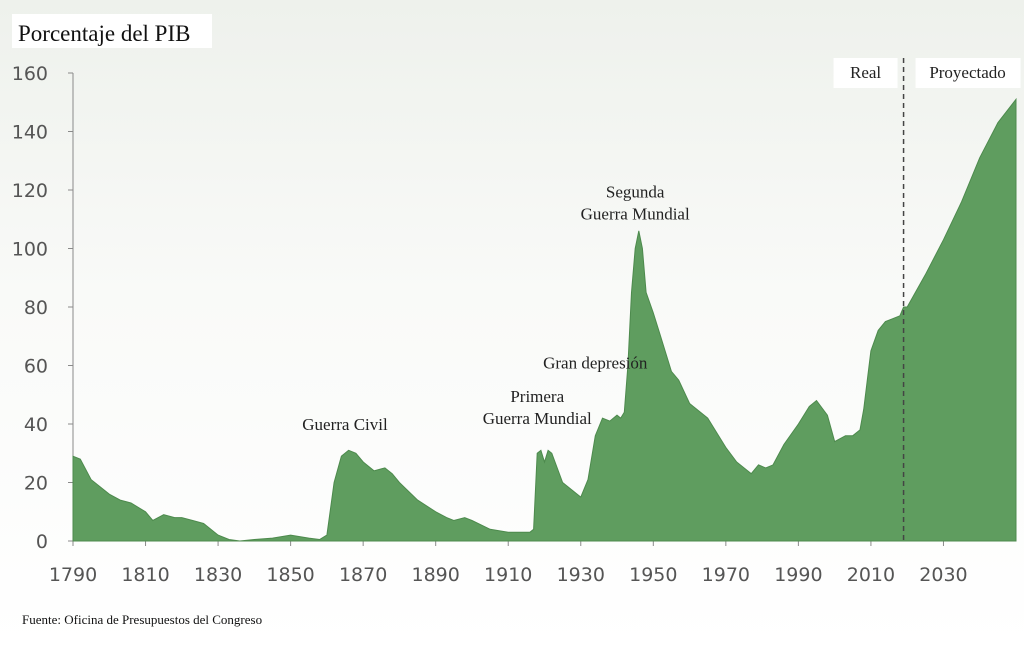 This screenshot has height=647, width=1024. What do you see at coordinates (218, 575) in the screenshot?
I see `x-tick-label: 1830` at bounding box center [218, 575].